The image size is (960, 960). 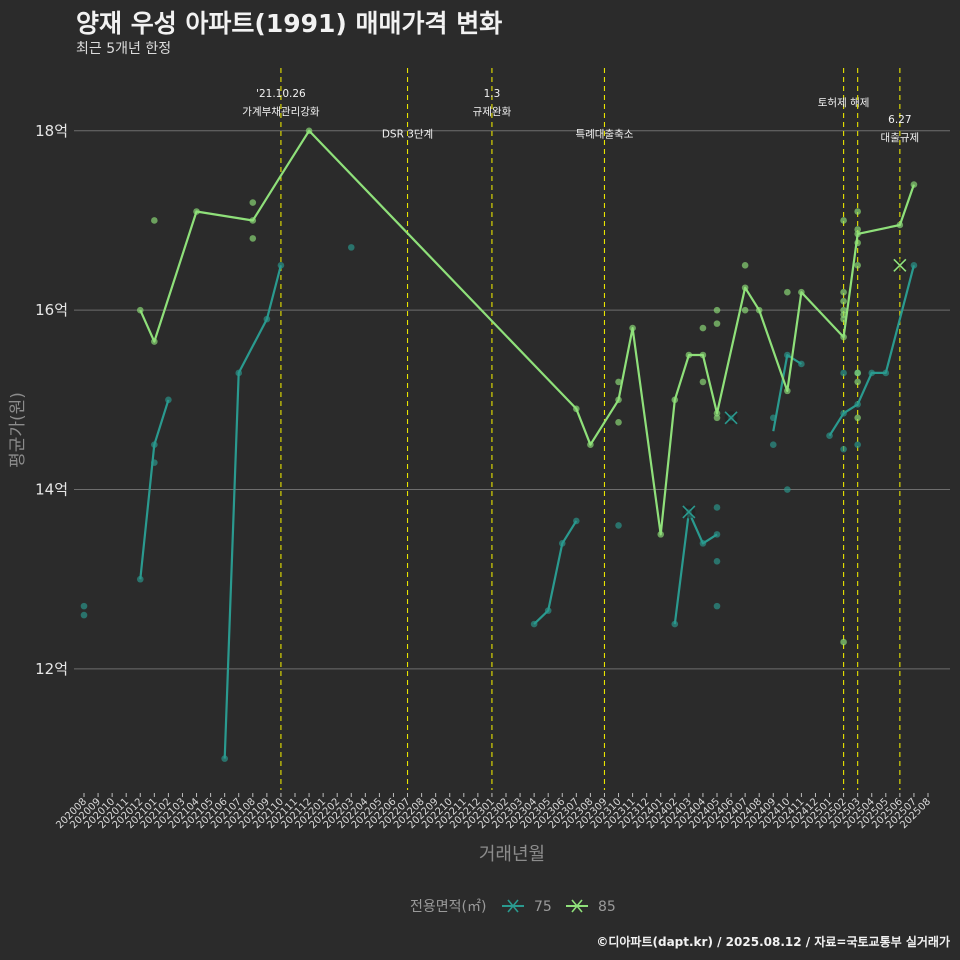 I want to click on y-tick-label: 16억, so click(x=51, y=310).